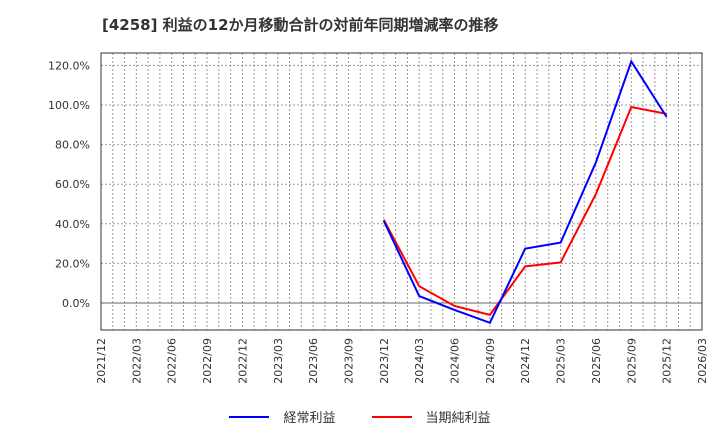 Image resolution: width=720 pixels, height=440 pixels. Describe the element at coordinates (72, 224) in the screenshot. I see `y-tick-label: 40.0%` at that location.